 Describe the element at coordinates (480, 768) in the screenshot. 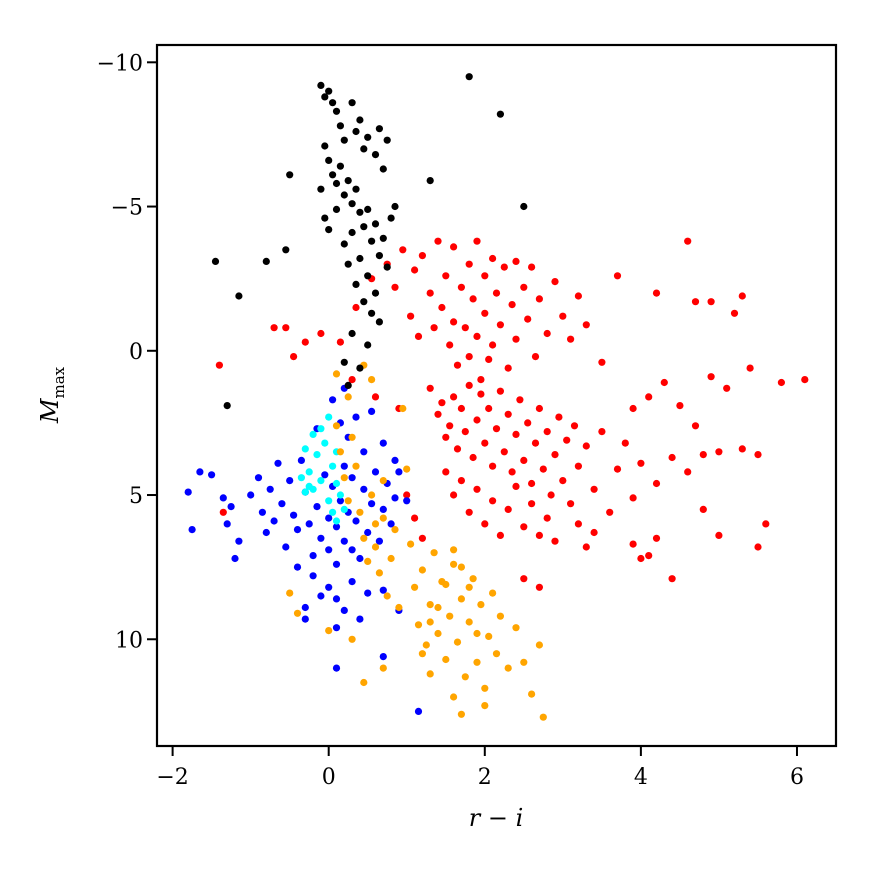

I see `x-axis: −2 0 2 4 6` at that location.